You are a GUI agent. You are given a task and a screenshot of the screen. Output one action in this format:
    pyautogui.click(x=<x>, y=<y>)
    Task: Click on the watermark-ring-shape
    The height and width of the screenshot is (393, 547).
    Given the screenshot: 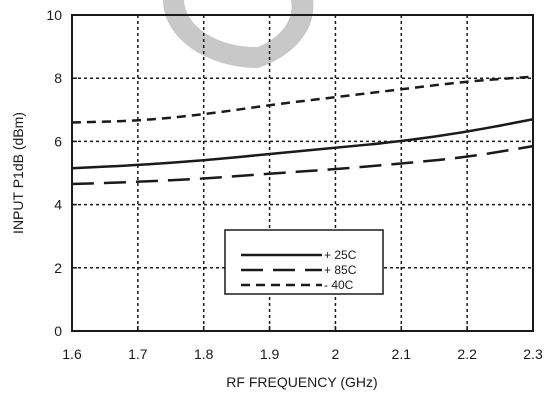 What is the action you would take?
    pyautogui.click(x=238, y=34)
    